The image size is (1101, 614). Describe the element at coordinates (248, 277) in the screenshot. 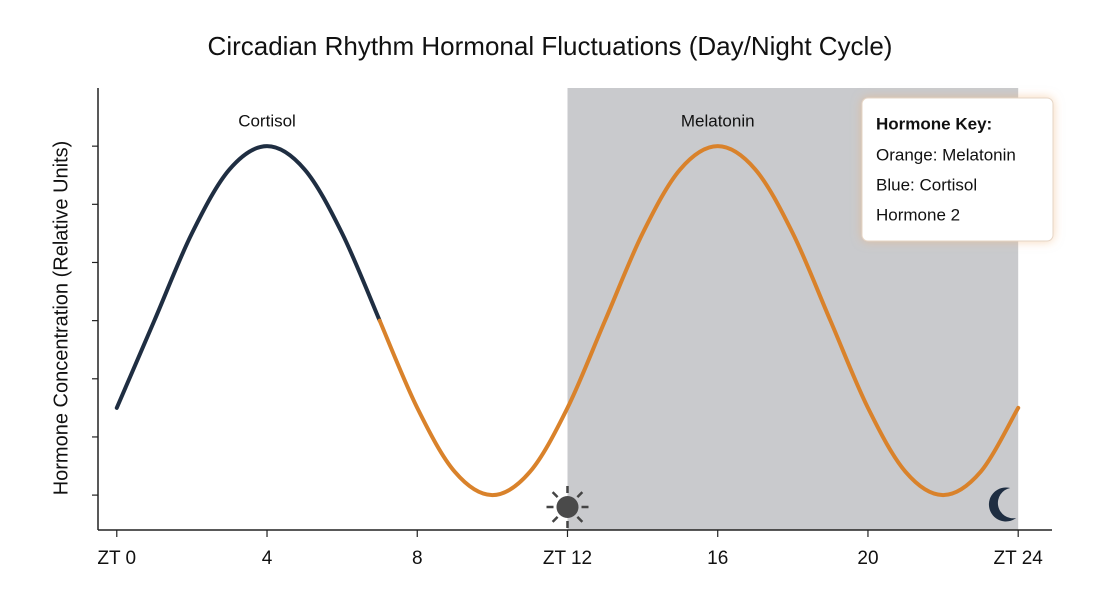

I see `series-line` at that location.